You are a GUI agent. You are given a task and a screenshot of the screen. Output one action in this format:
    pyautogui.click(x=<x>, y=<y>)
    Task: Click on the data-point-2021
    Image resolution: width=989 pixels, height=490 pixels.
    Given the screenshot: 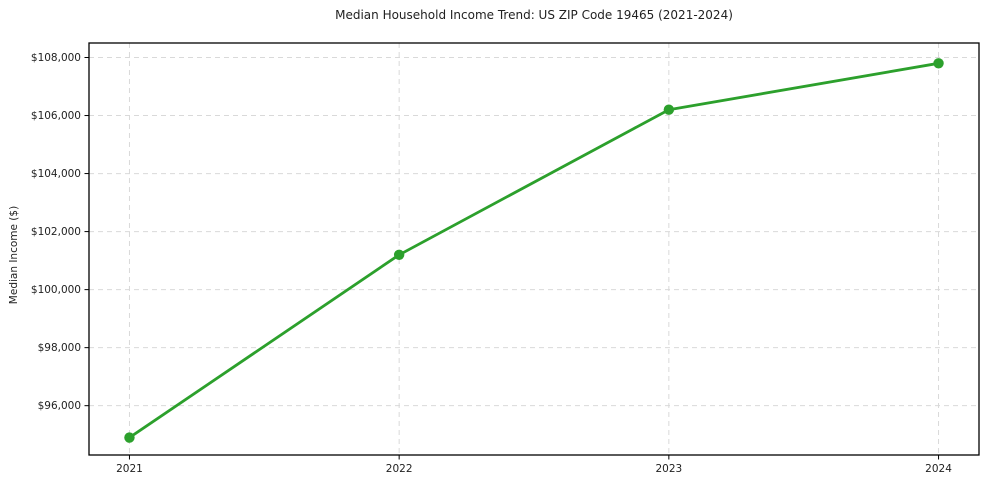 What is the action you would take?
    pyautogui.click(x=129, y=437)
    